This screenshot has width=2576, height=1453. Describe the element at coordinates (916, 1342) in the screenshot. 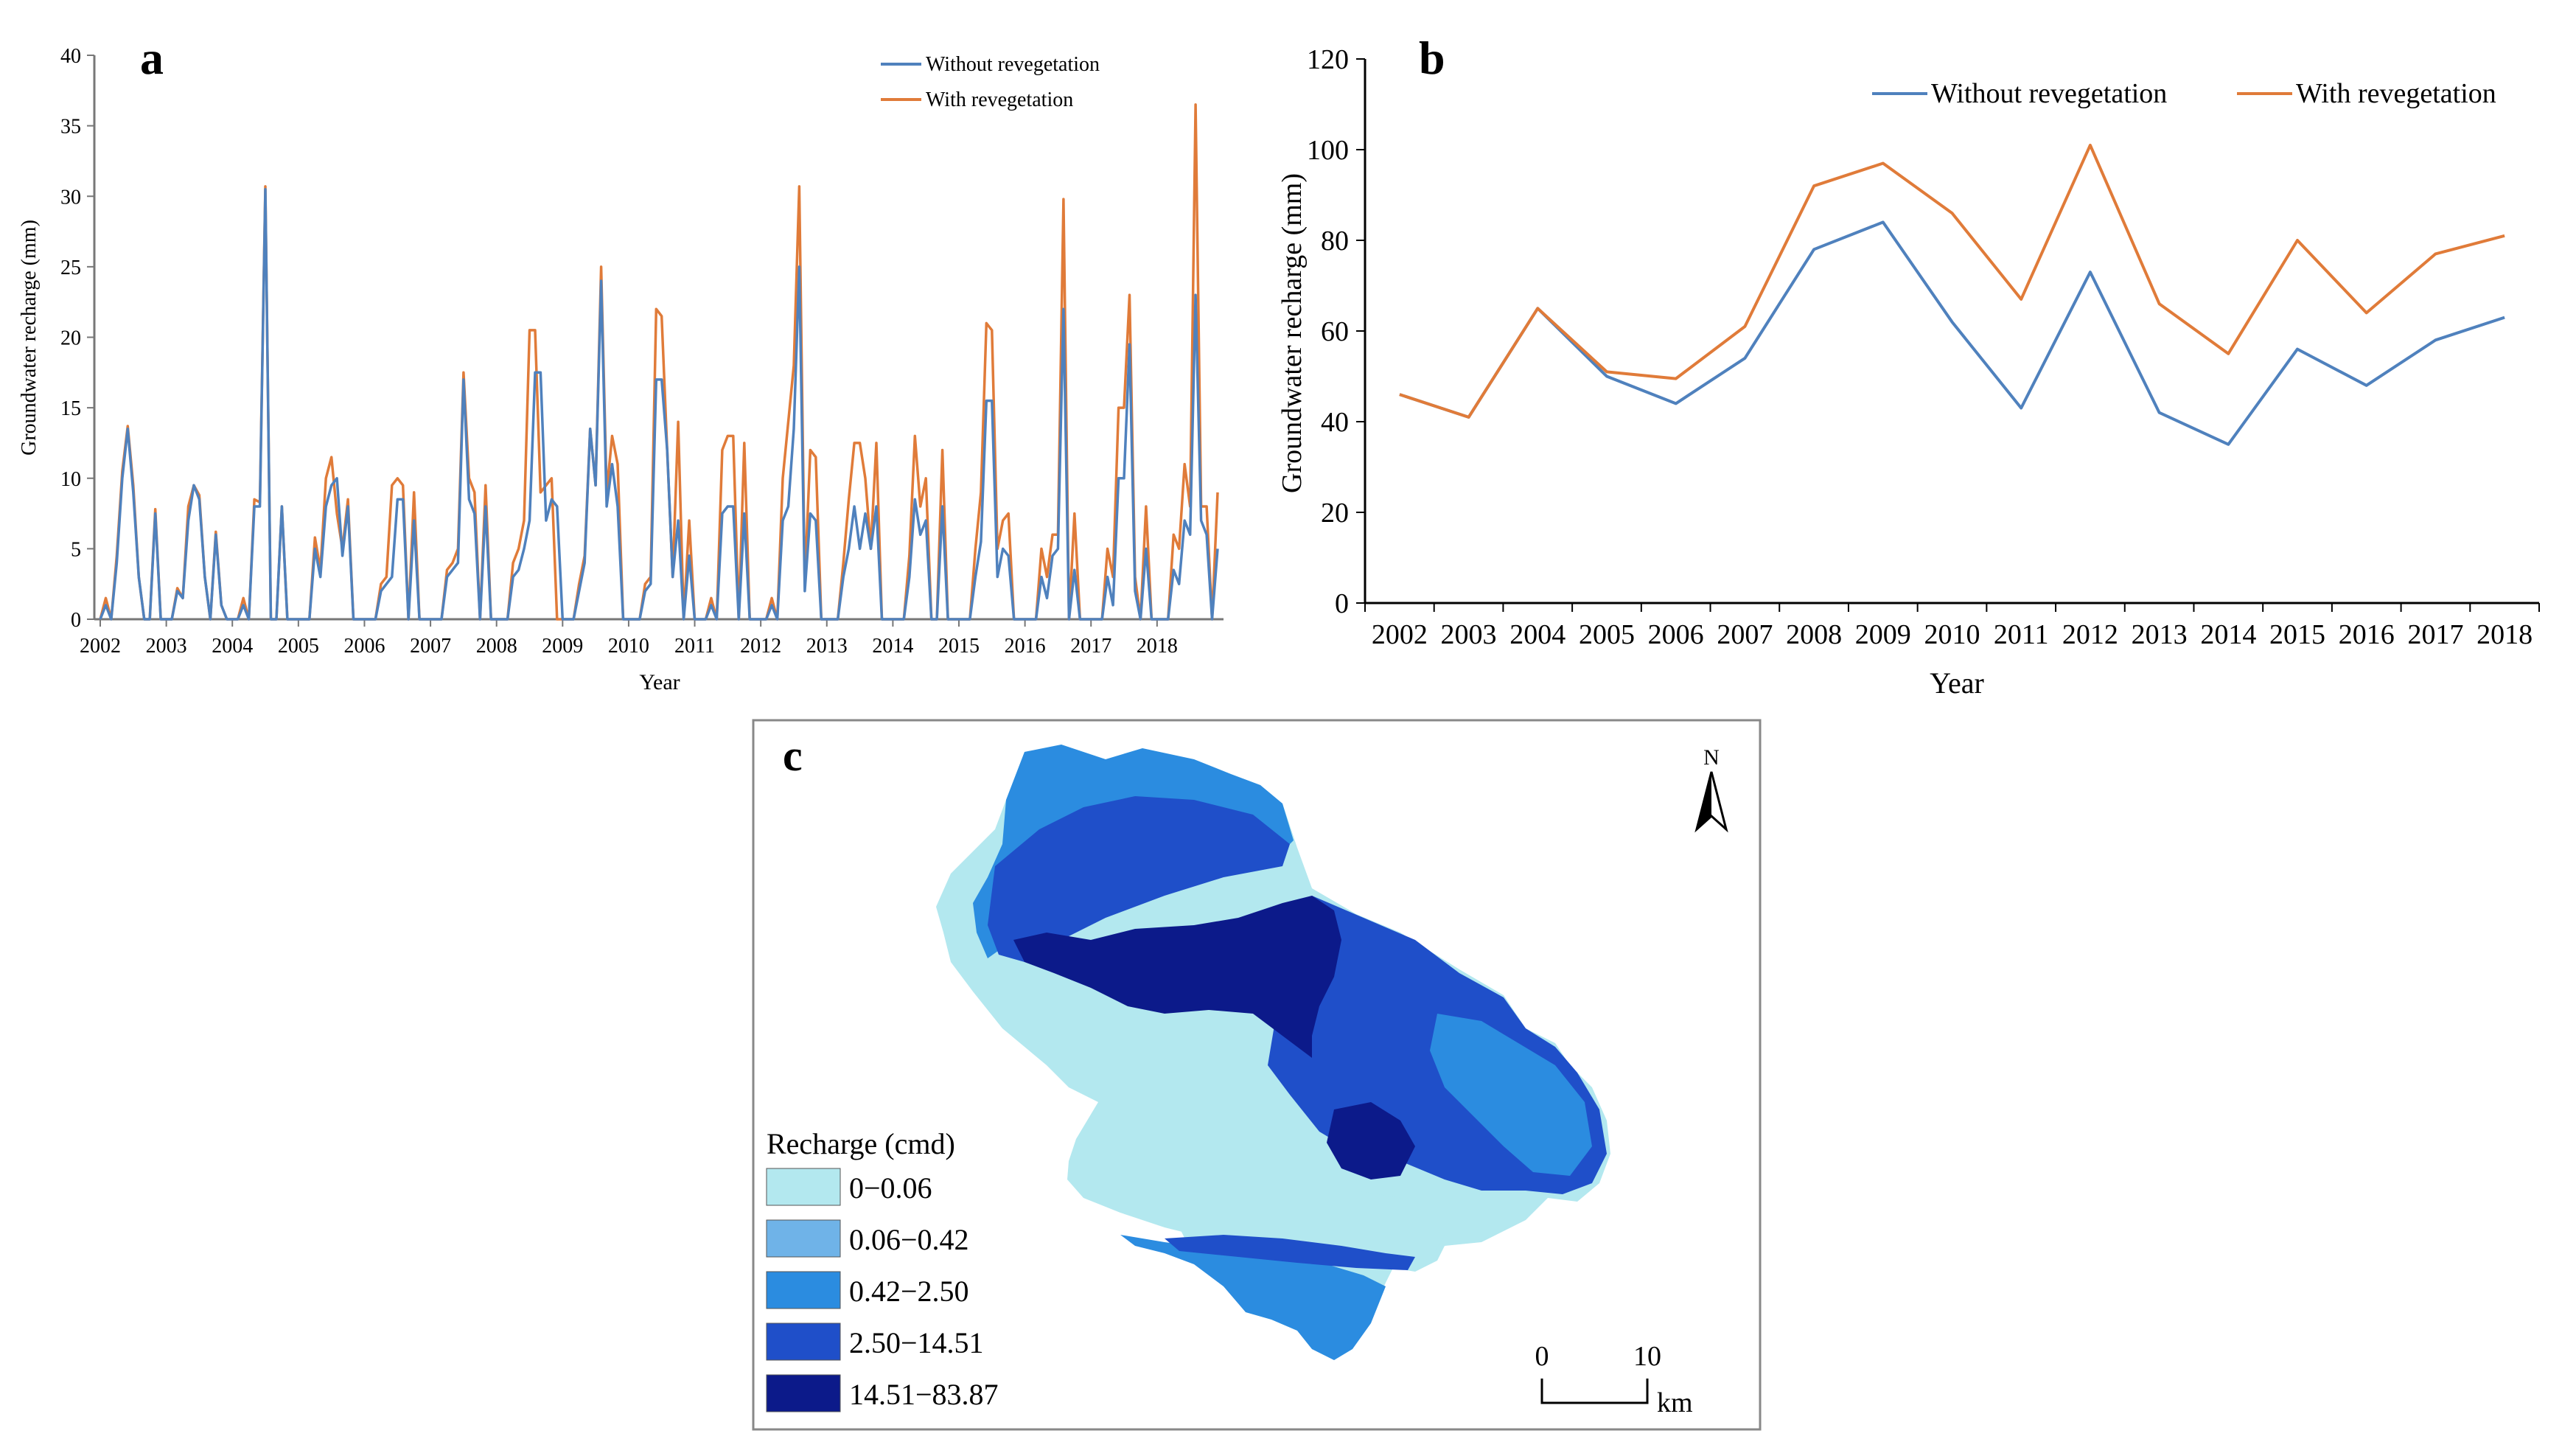

I see `legend-label-4: 2.50−14.51` at that location.